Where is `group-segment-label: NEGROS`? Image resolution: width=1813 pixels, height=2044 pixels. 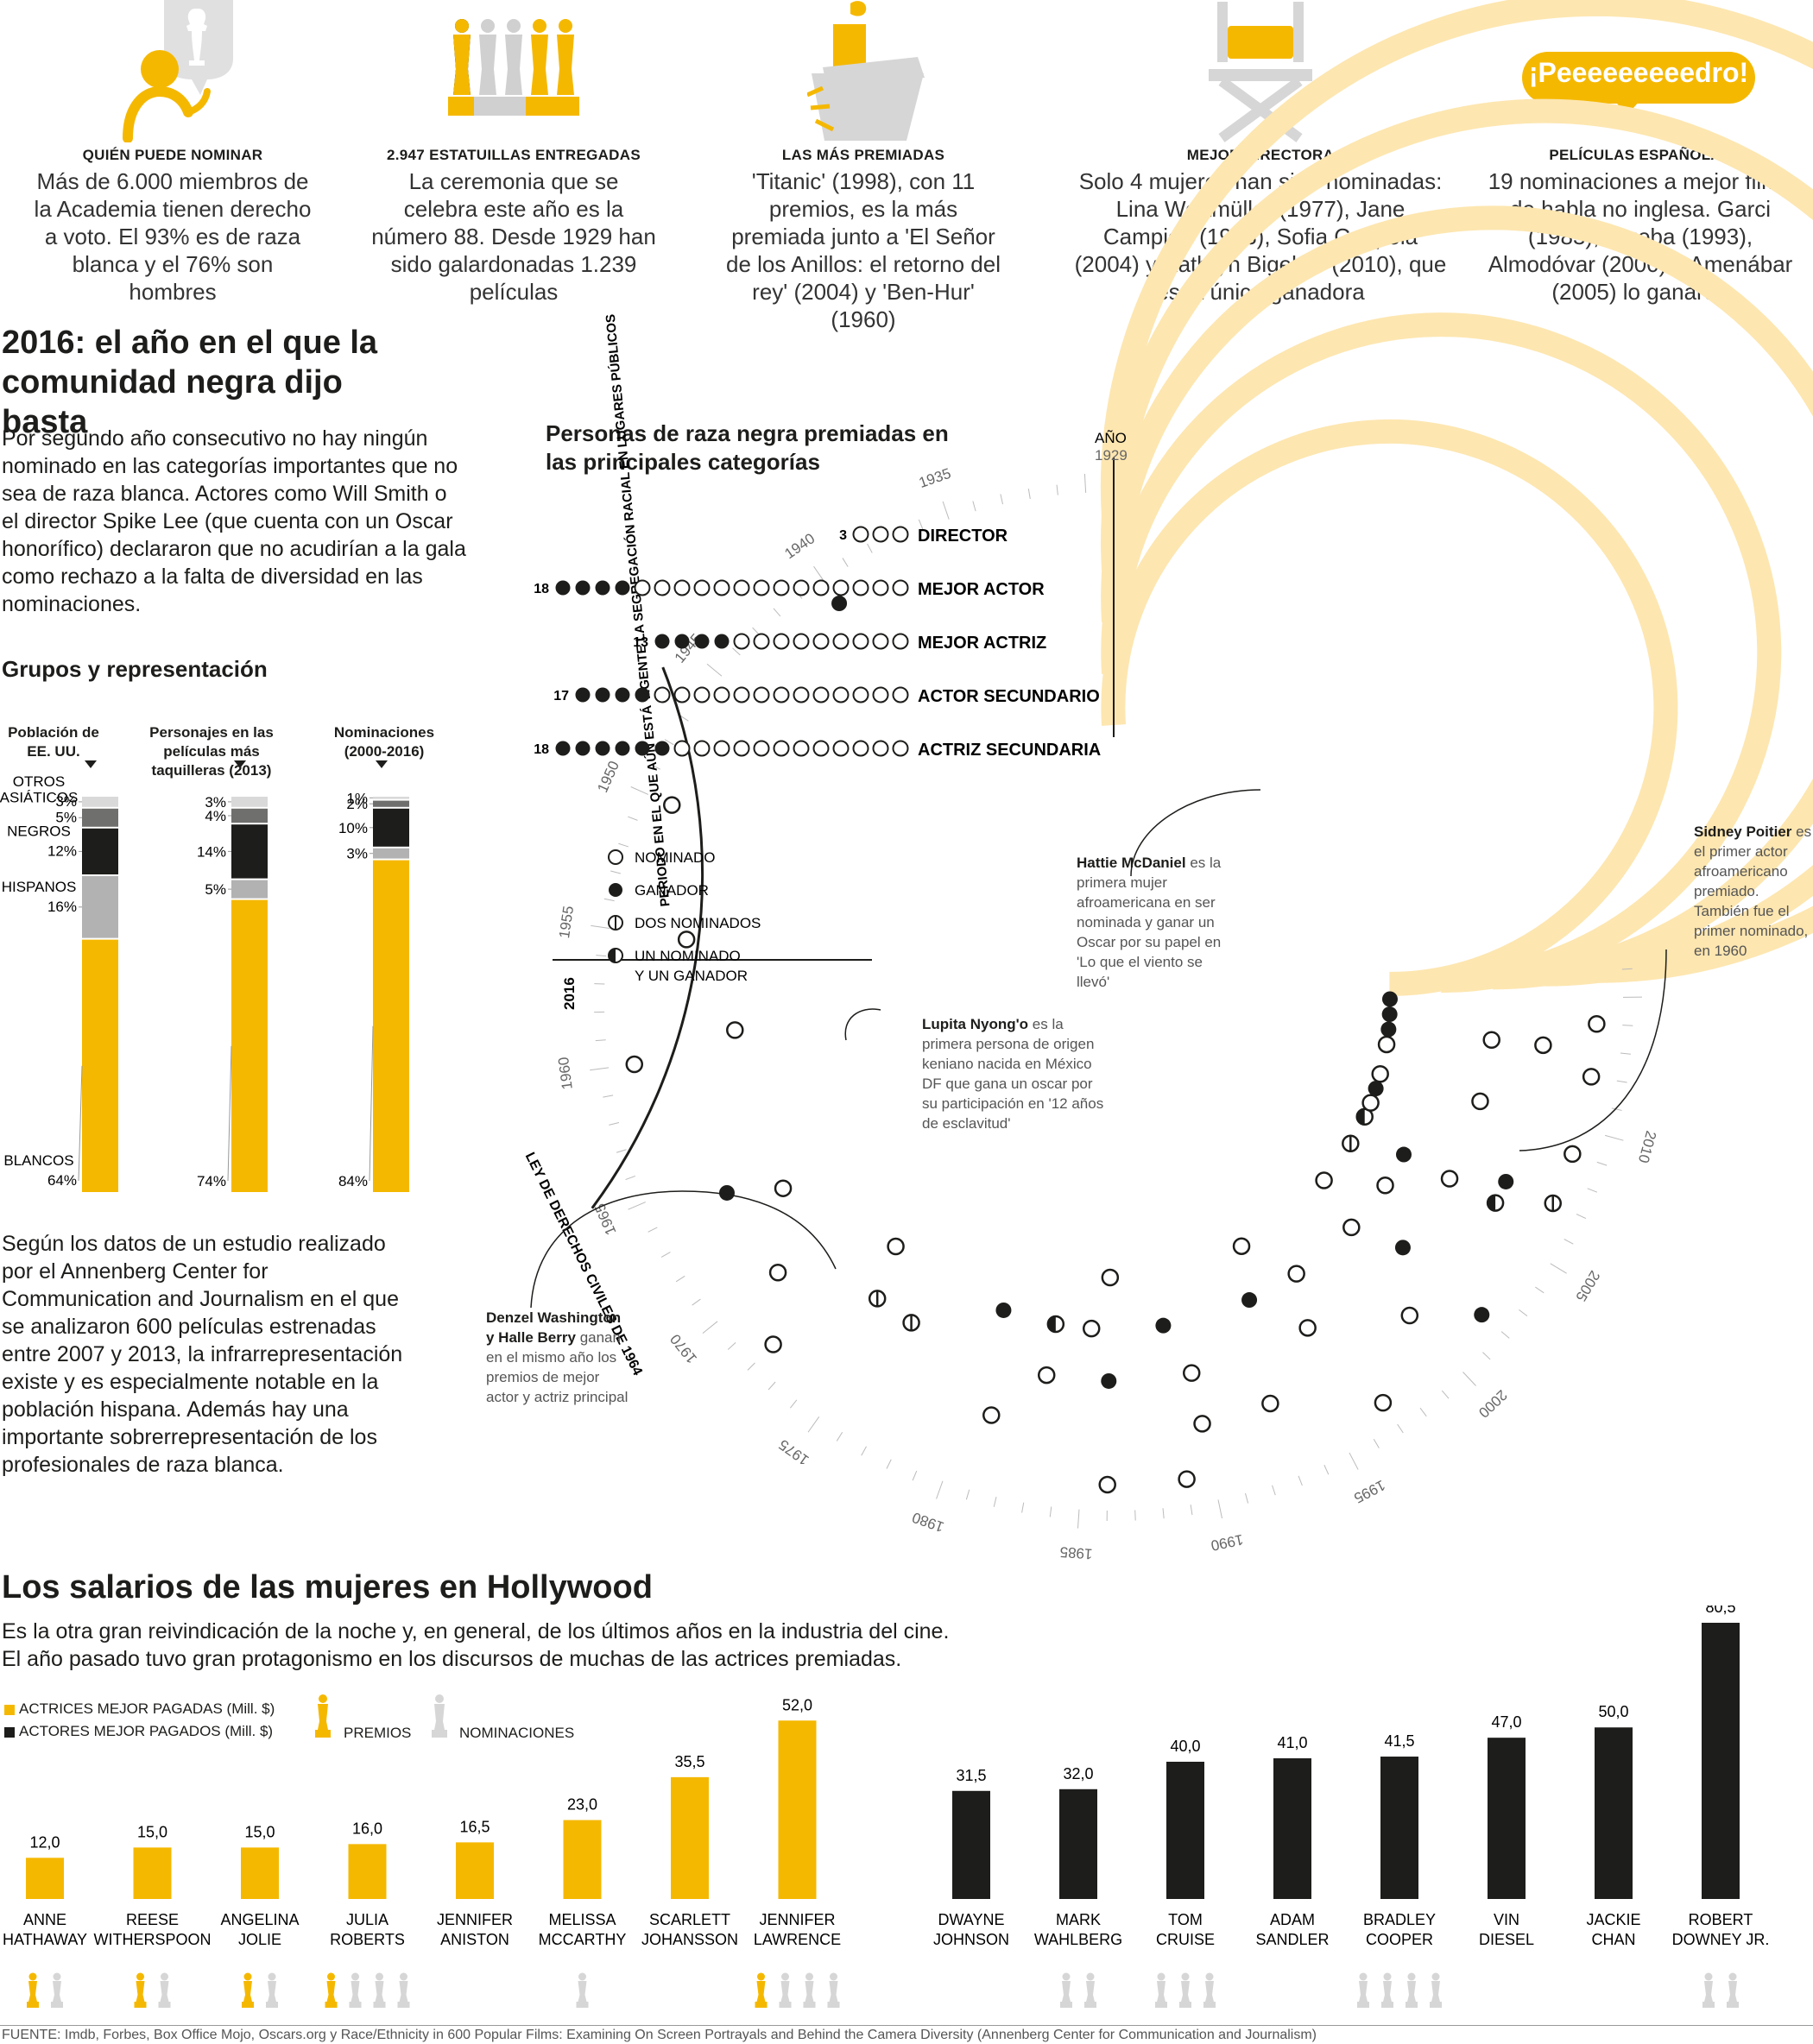 group-segment-label: NEGROS is located at coordinates (39, 831).